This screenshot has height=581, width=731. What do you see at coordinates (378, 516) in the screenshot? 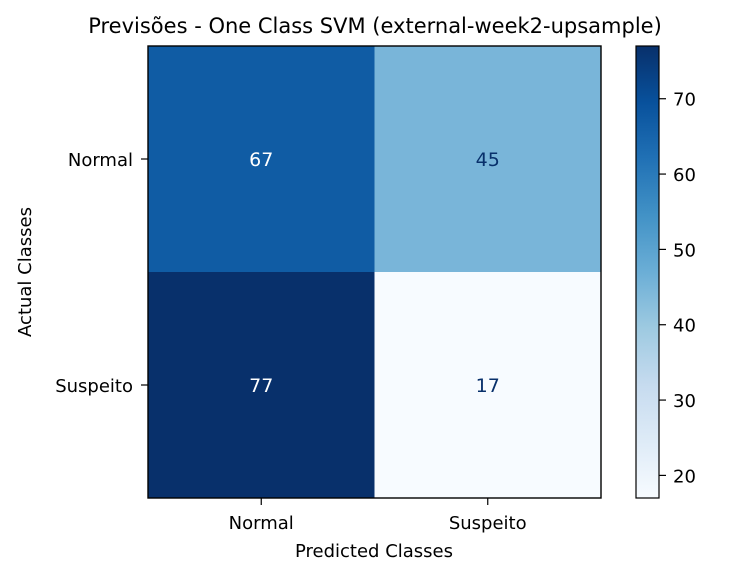
I see `x-axis-ticks: Normal Suspeito` at bounding box center [378, 516].